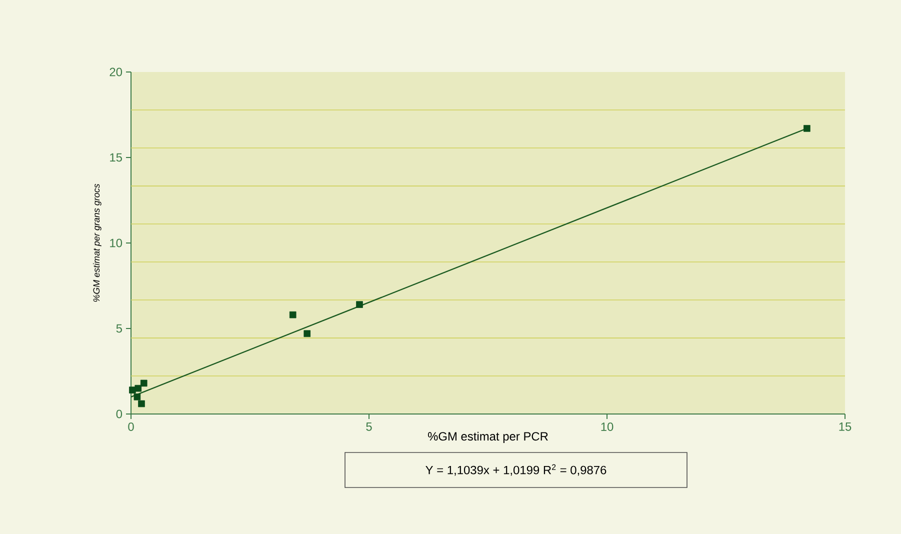  What do you see at coordinates (119, 328) in the screenshot?
I see `y-tick-label: 5` at bounding box center [119, 328].